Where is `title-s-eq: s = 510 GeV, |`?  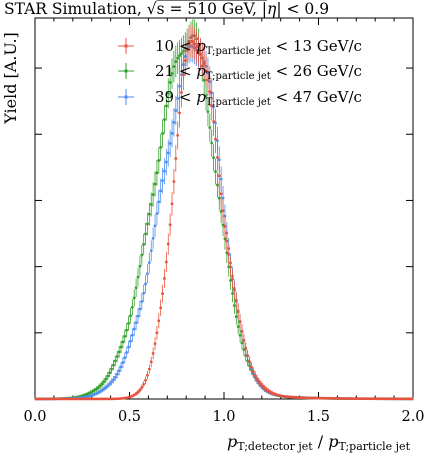 title-s-eq: s = 510 GeV, | is located at coordinates (212, 9).